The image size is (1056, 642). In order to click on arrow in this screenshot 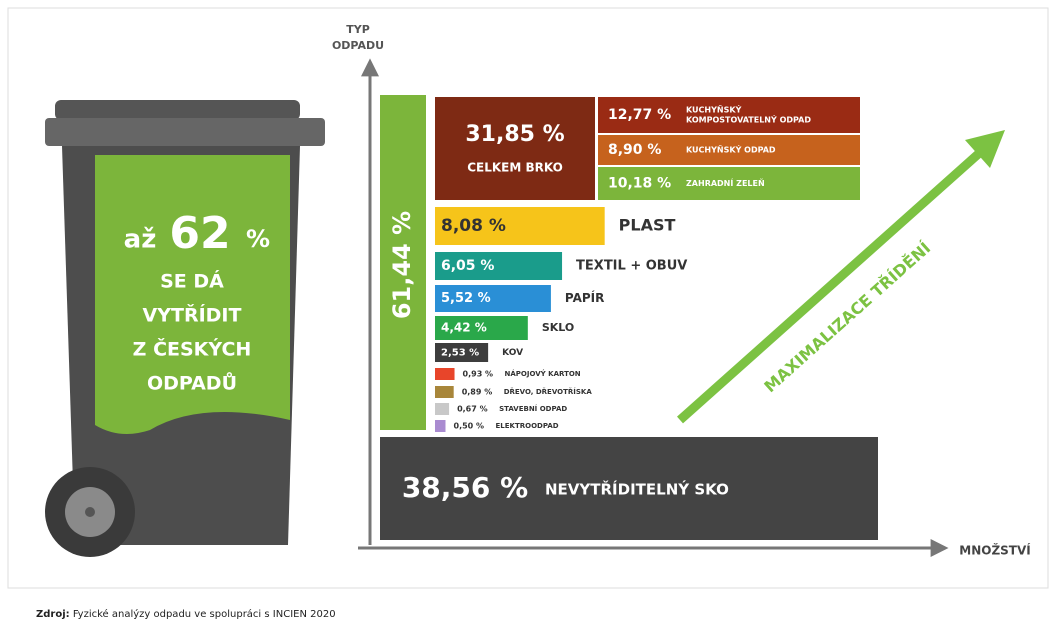, I will do `click(832, 284)`.